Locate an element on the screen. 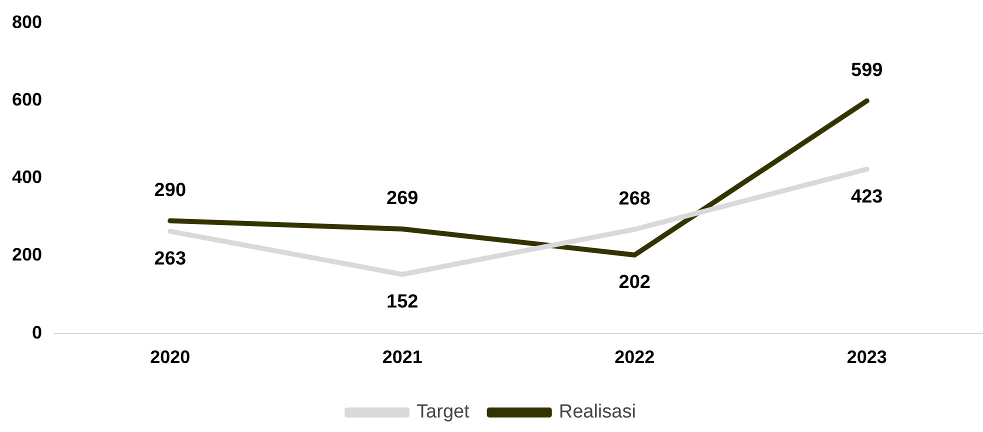  x-tick-label: 2022 is located at coordinates (634, 357).